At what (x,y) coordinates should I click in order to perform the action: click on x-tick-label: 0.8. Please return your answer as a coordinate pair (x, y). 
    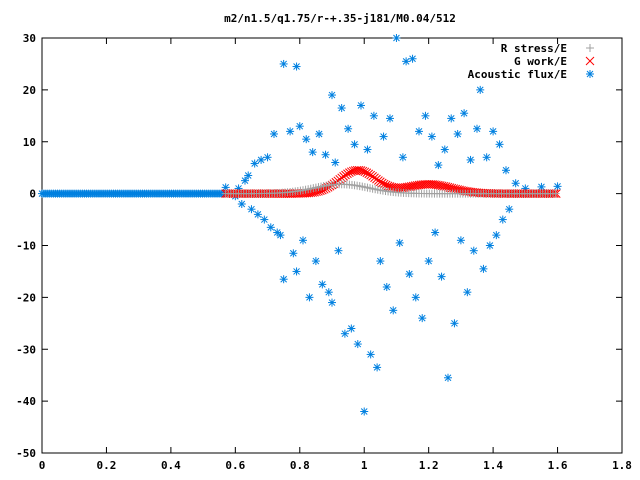
    Looking at the image, I should click on (300, 465).